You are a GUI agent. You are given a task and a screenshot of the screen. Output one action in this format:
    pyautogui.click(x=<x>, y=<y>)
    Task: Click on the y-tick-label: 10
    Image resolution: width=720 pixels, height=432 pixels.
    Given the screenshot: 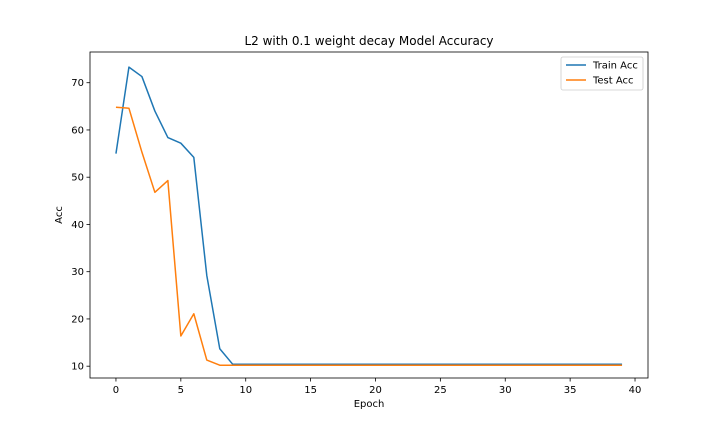 What is the action you would take?
    pyautogui.click(x=77, y=367)
    